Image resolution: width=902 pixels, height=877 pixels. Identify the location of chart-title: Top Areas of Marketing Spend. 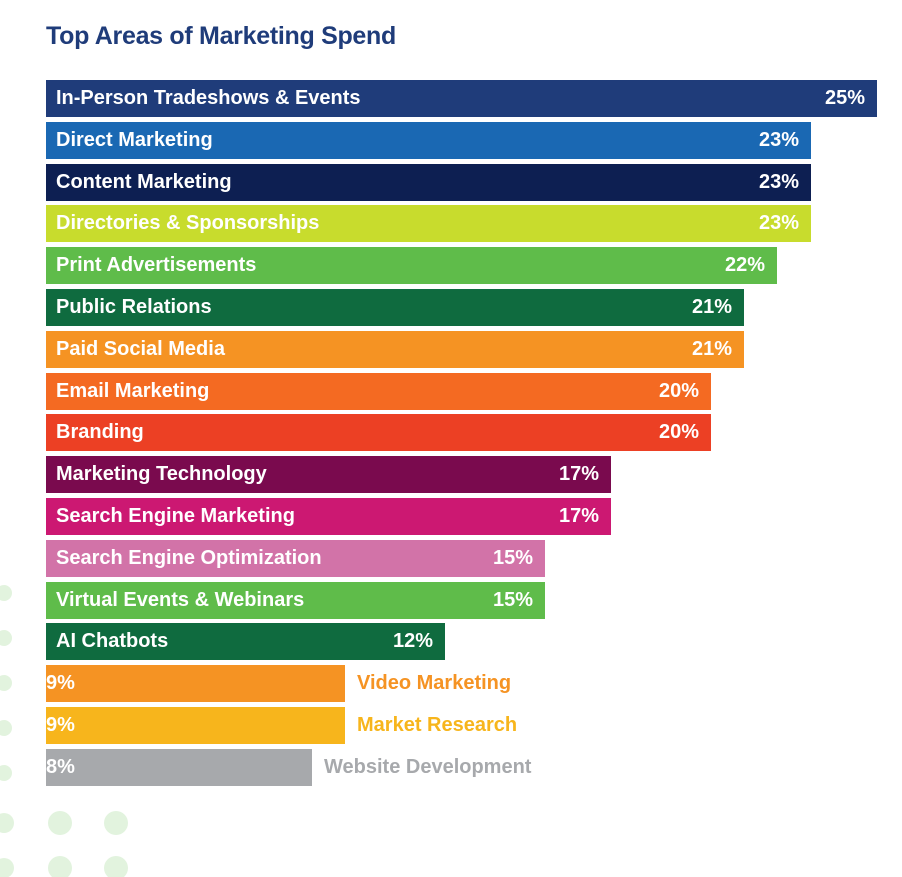
(221, 36).